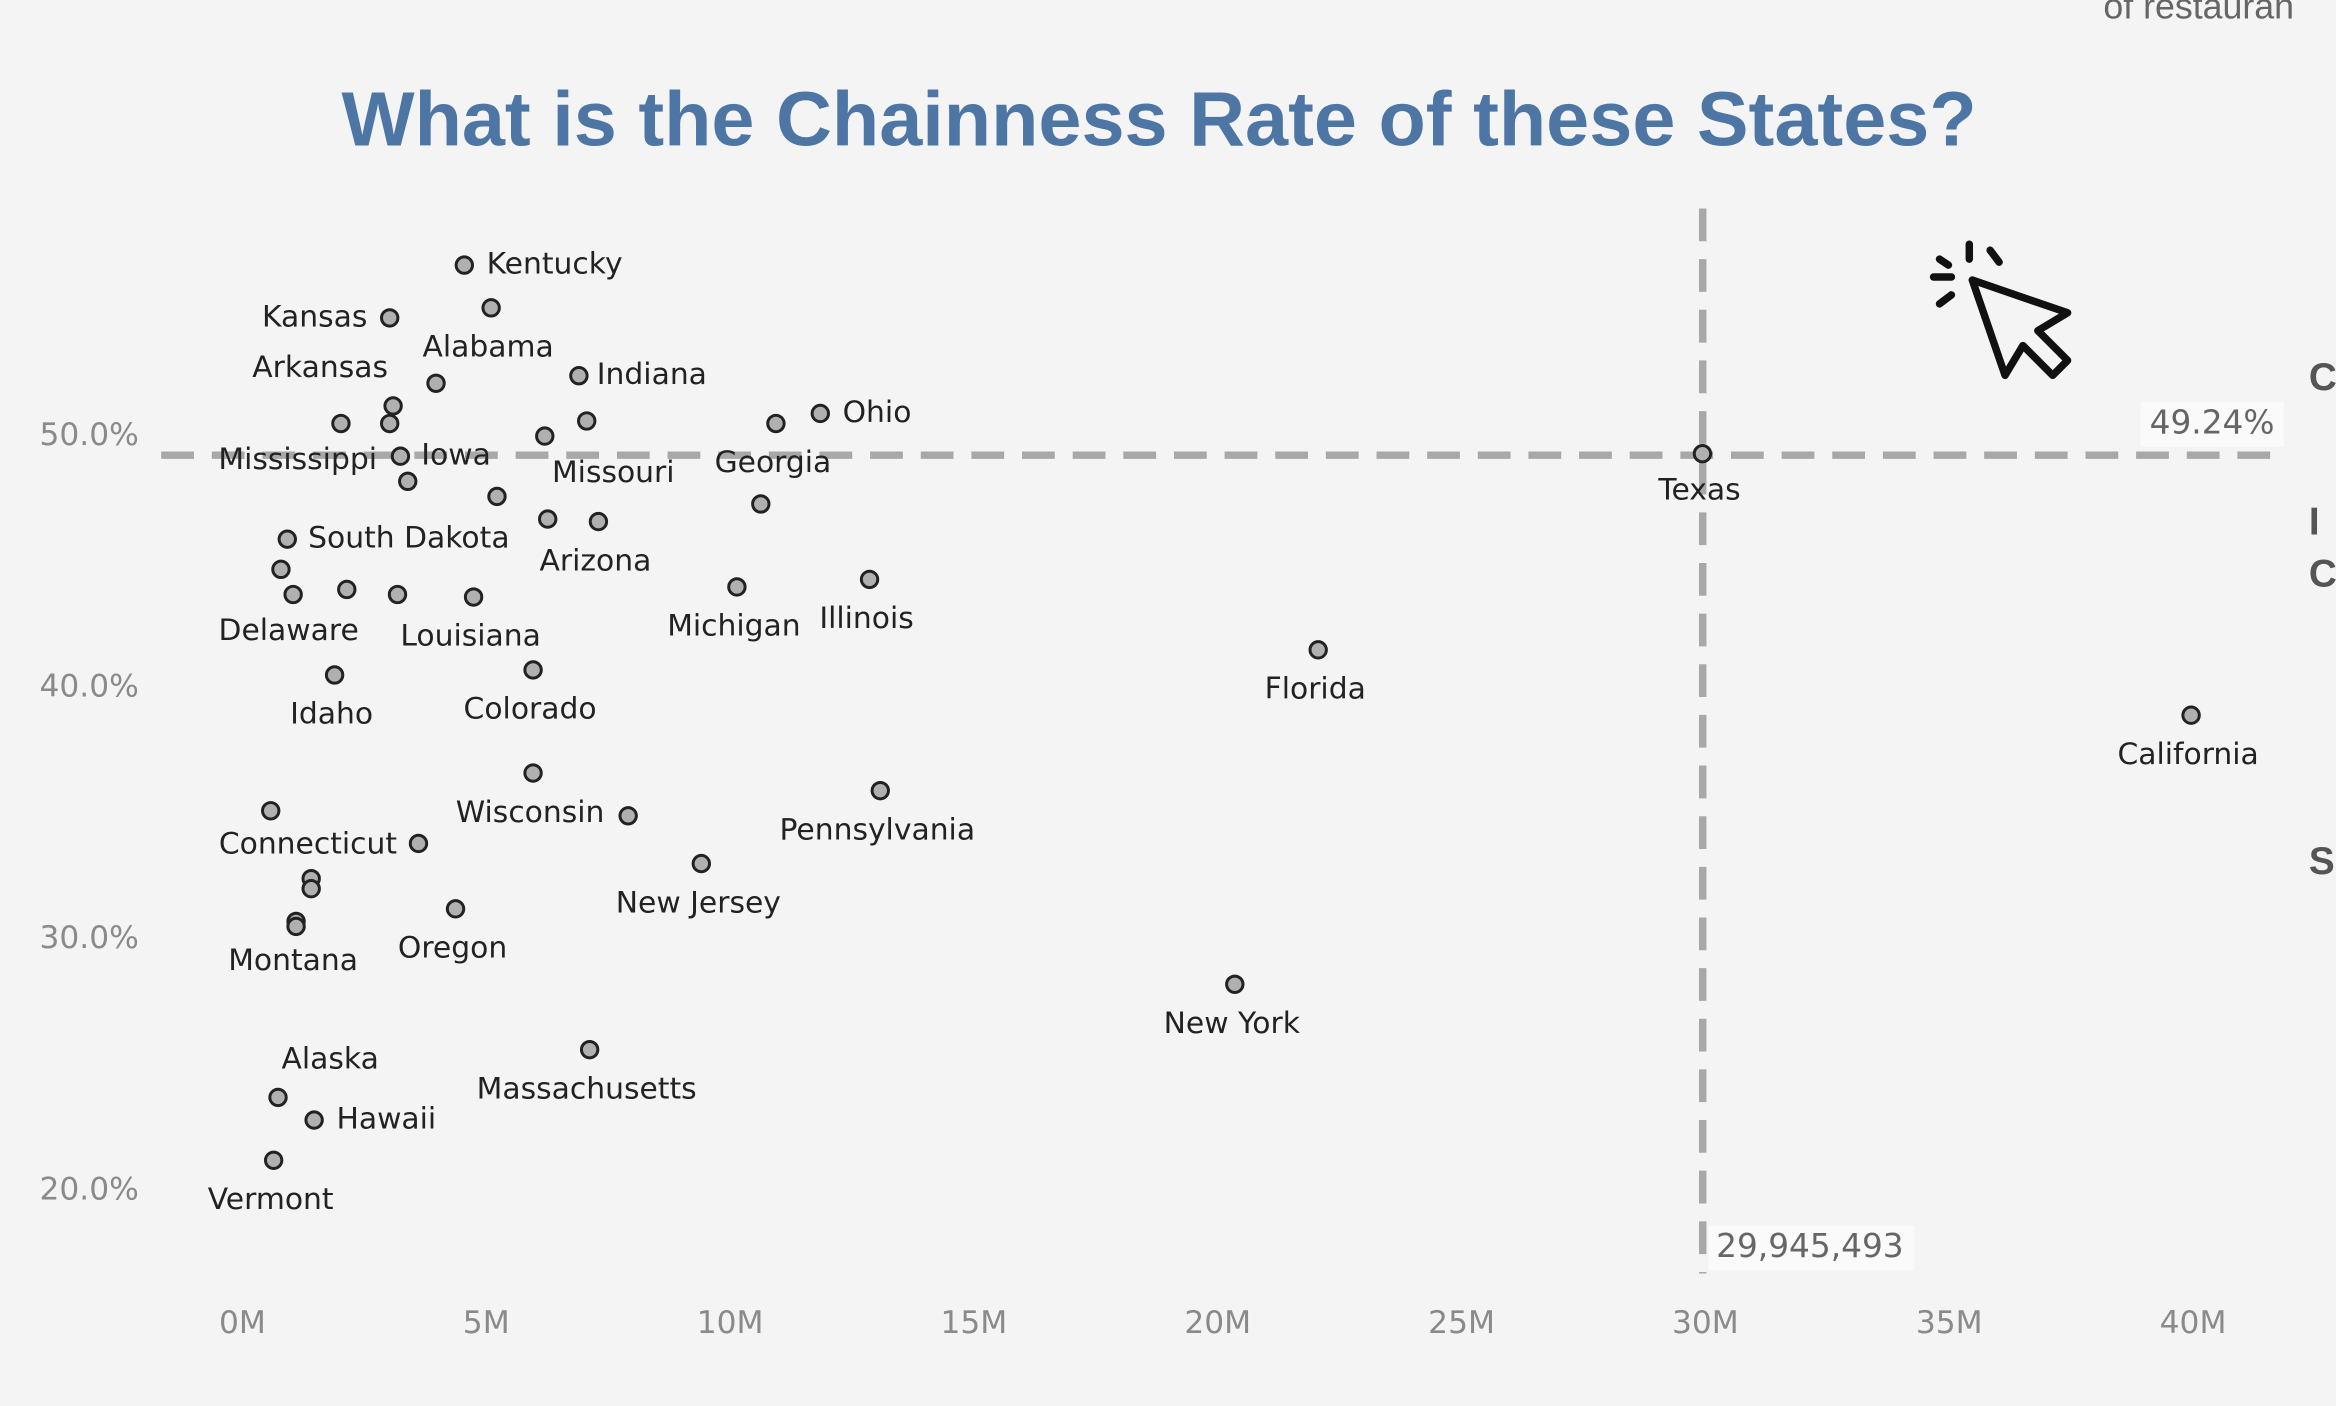  I want to click on side-text: of restauran, so click(2198, 13).